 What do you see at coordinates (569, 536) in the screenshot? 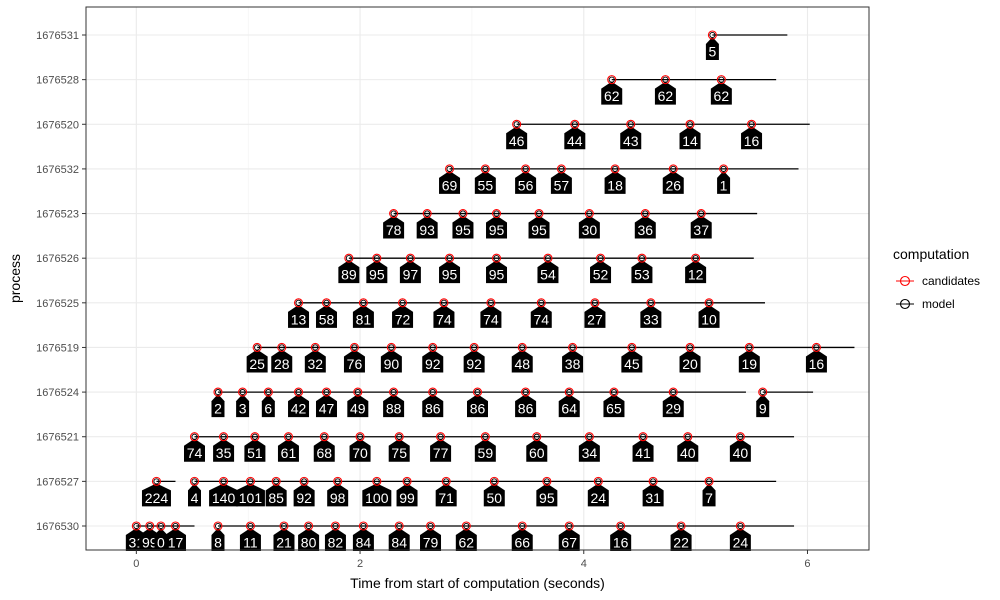
I see `candidate-tag: 67` at bounding box center [569, 536].